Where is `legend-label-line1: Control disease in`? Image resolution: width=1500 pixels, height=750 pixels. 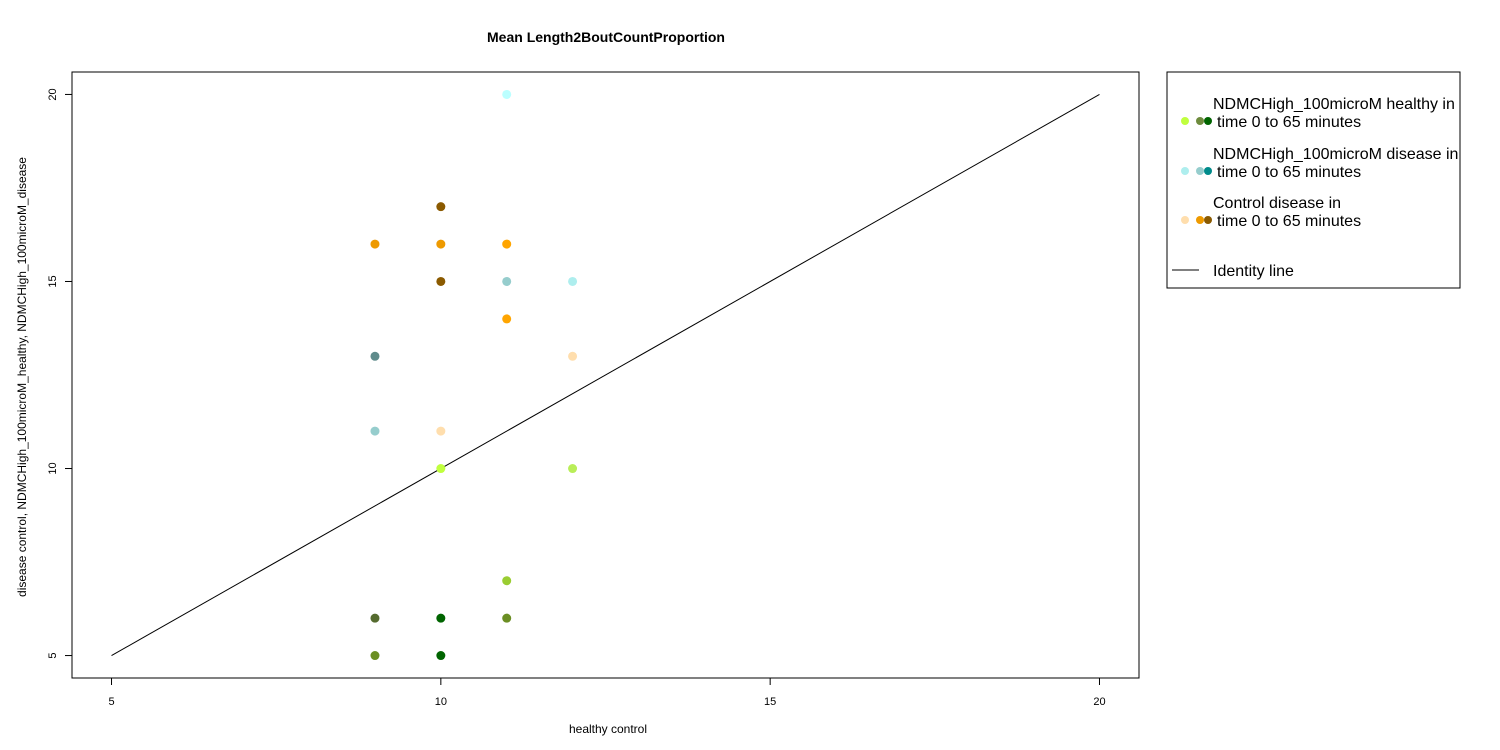 legend-label-line1: Control disease in is located at coordinates (1277, 203).